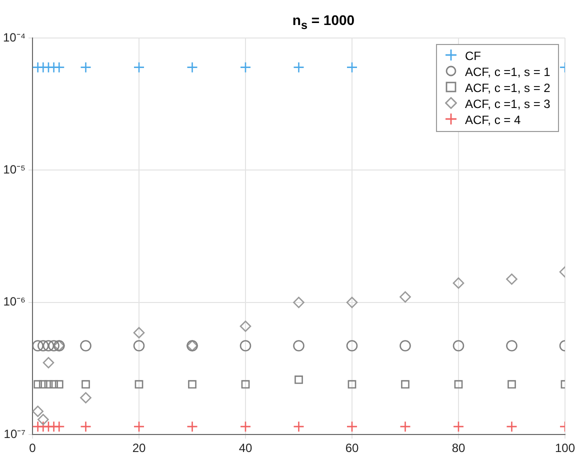  I want to click on chart-title: n$_{s}$ = 1000, so click(323, 22).